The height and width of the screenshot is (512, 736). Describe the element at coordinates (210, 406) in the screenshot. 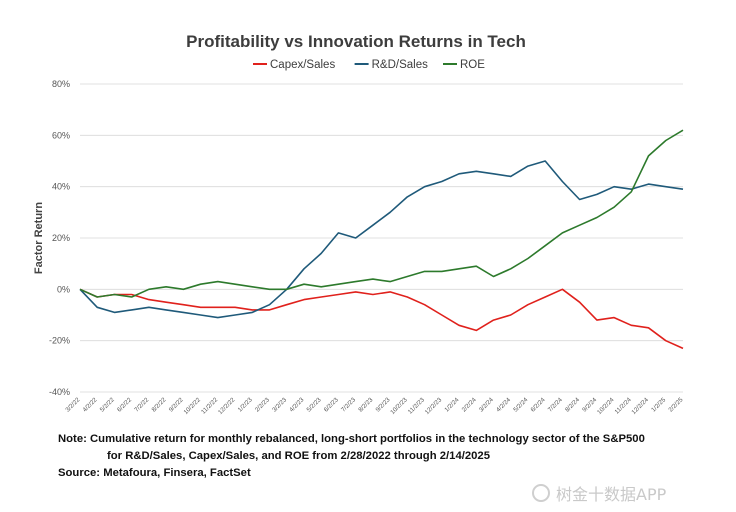

I see `x-tick-label: 11/2/22` at that location.